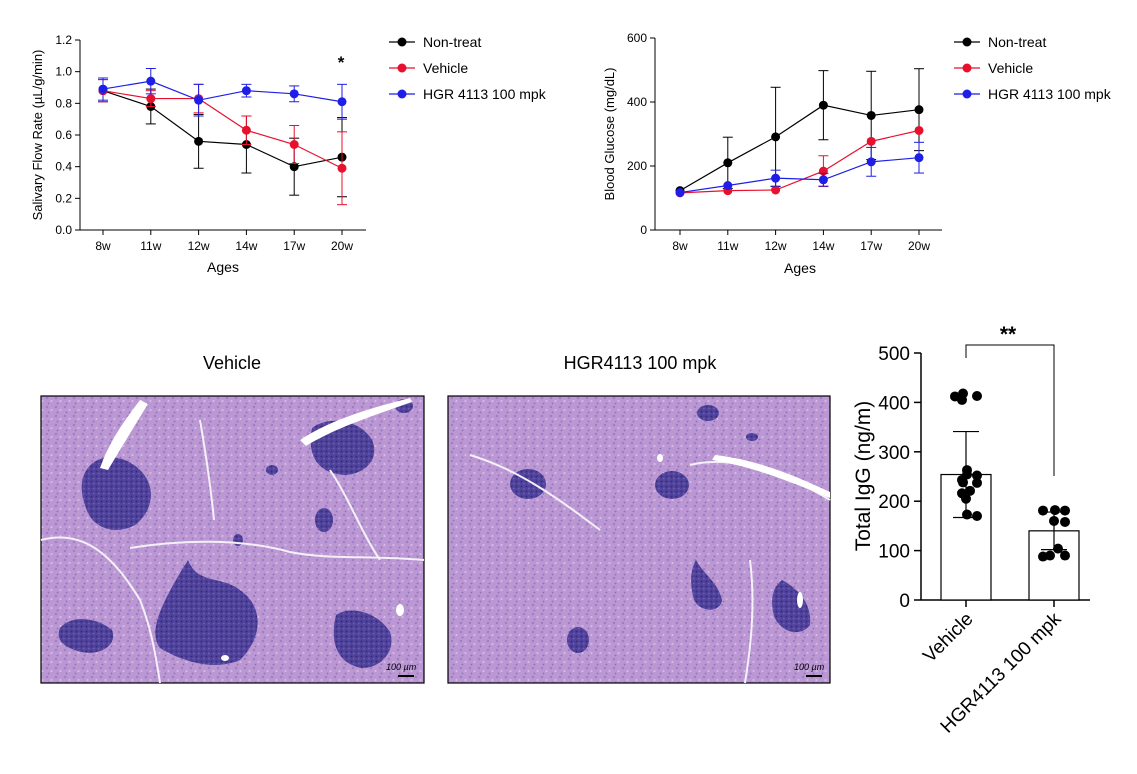  Describe the element at coordinates (150, 246) in the screenshot. I see `c1-x-tick-label: 11w` at that location.